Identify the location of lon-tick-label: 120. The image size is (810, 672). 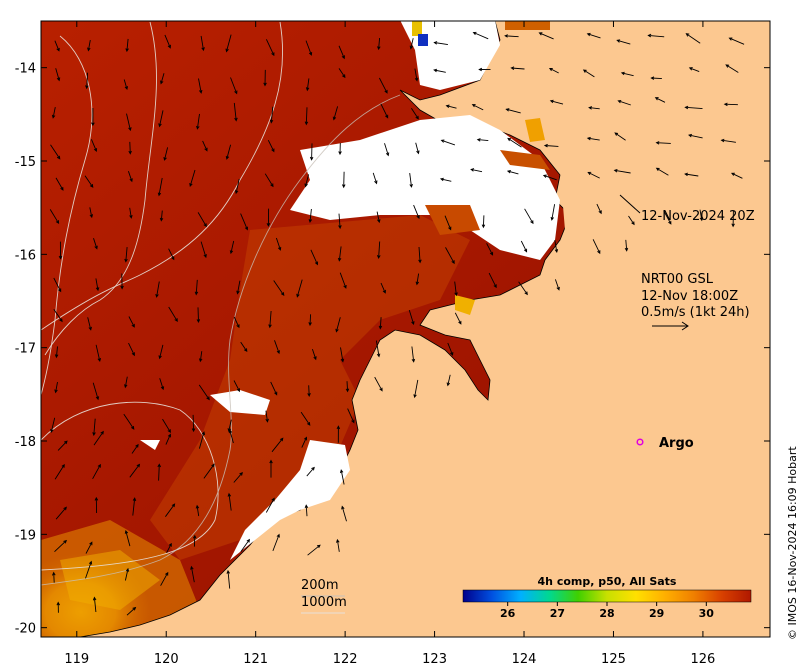
(166, 659).